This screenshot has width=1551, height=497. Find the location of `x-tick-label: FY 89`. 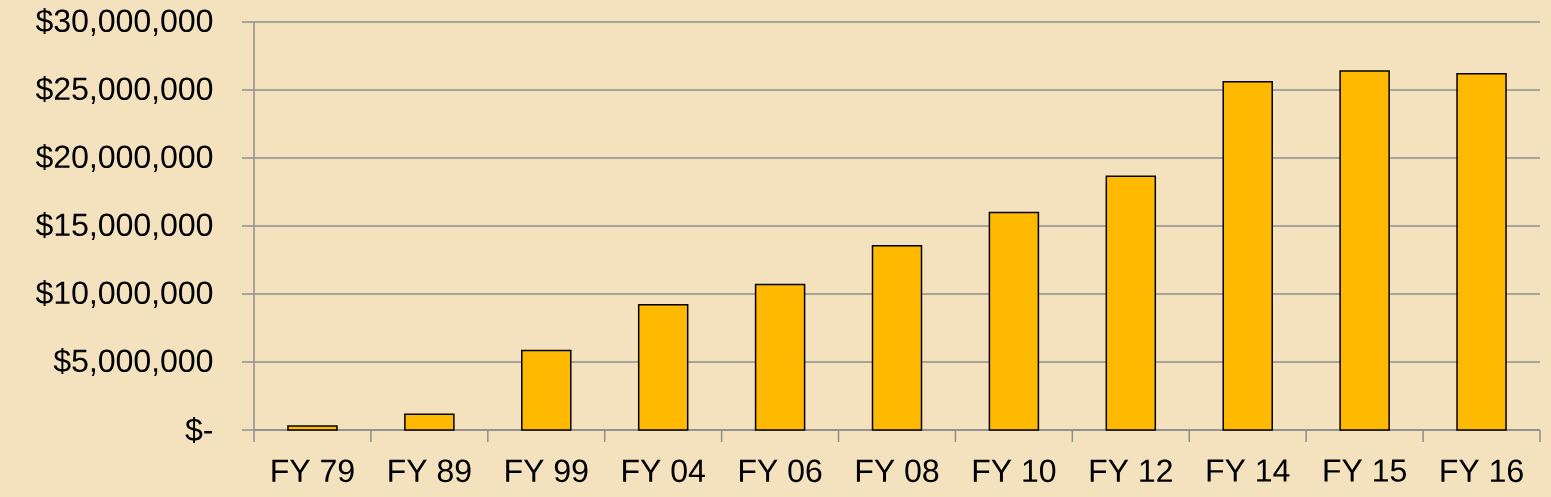

x-tick-label: FY 89 is located at coordinates (430, 471).